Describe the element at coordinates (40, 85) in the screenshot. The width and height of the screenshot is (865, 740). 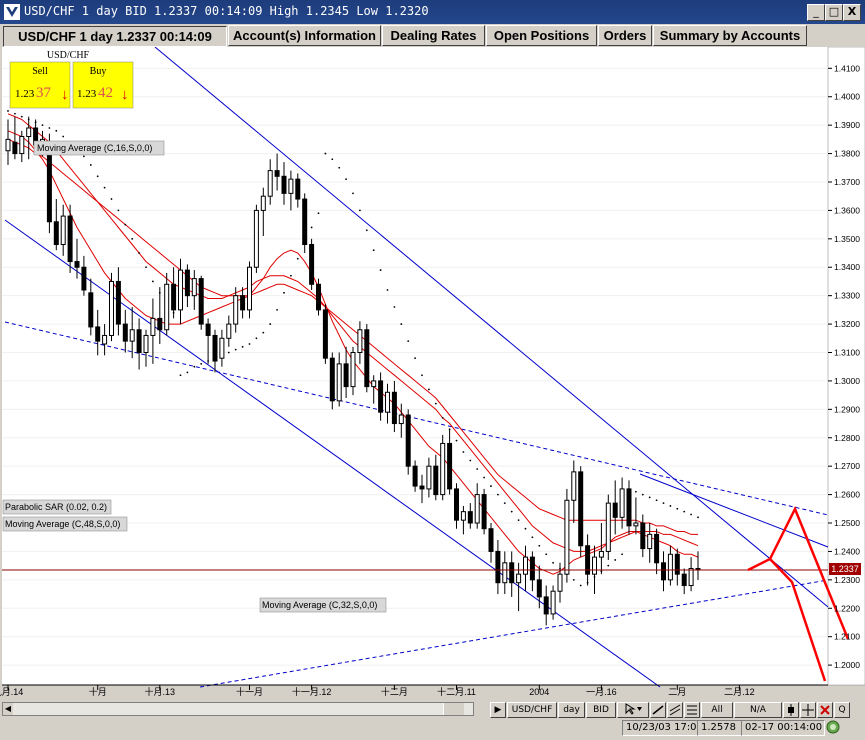
I see `sell-box` at that location.